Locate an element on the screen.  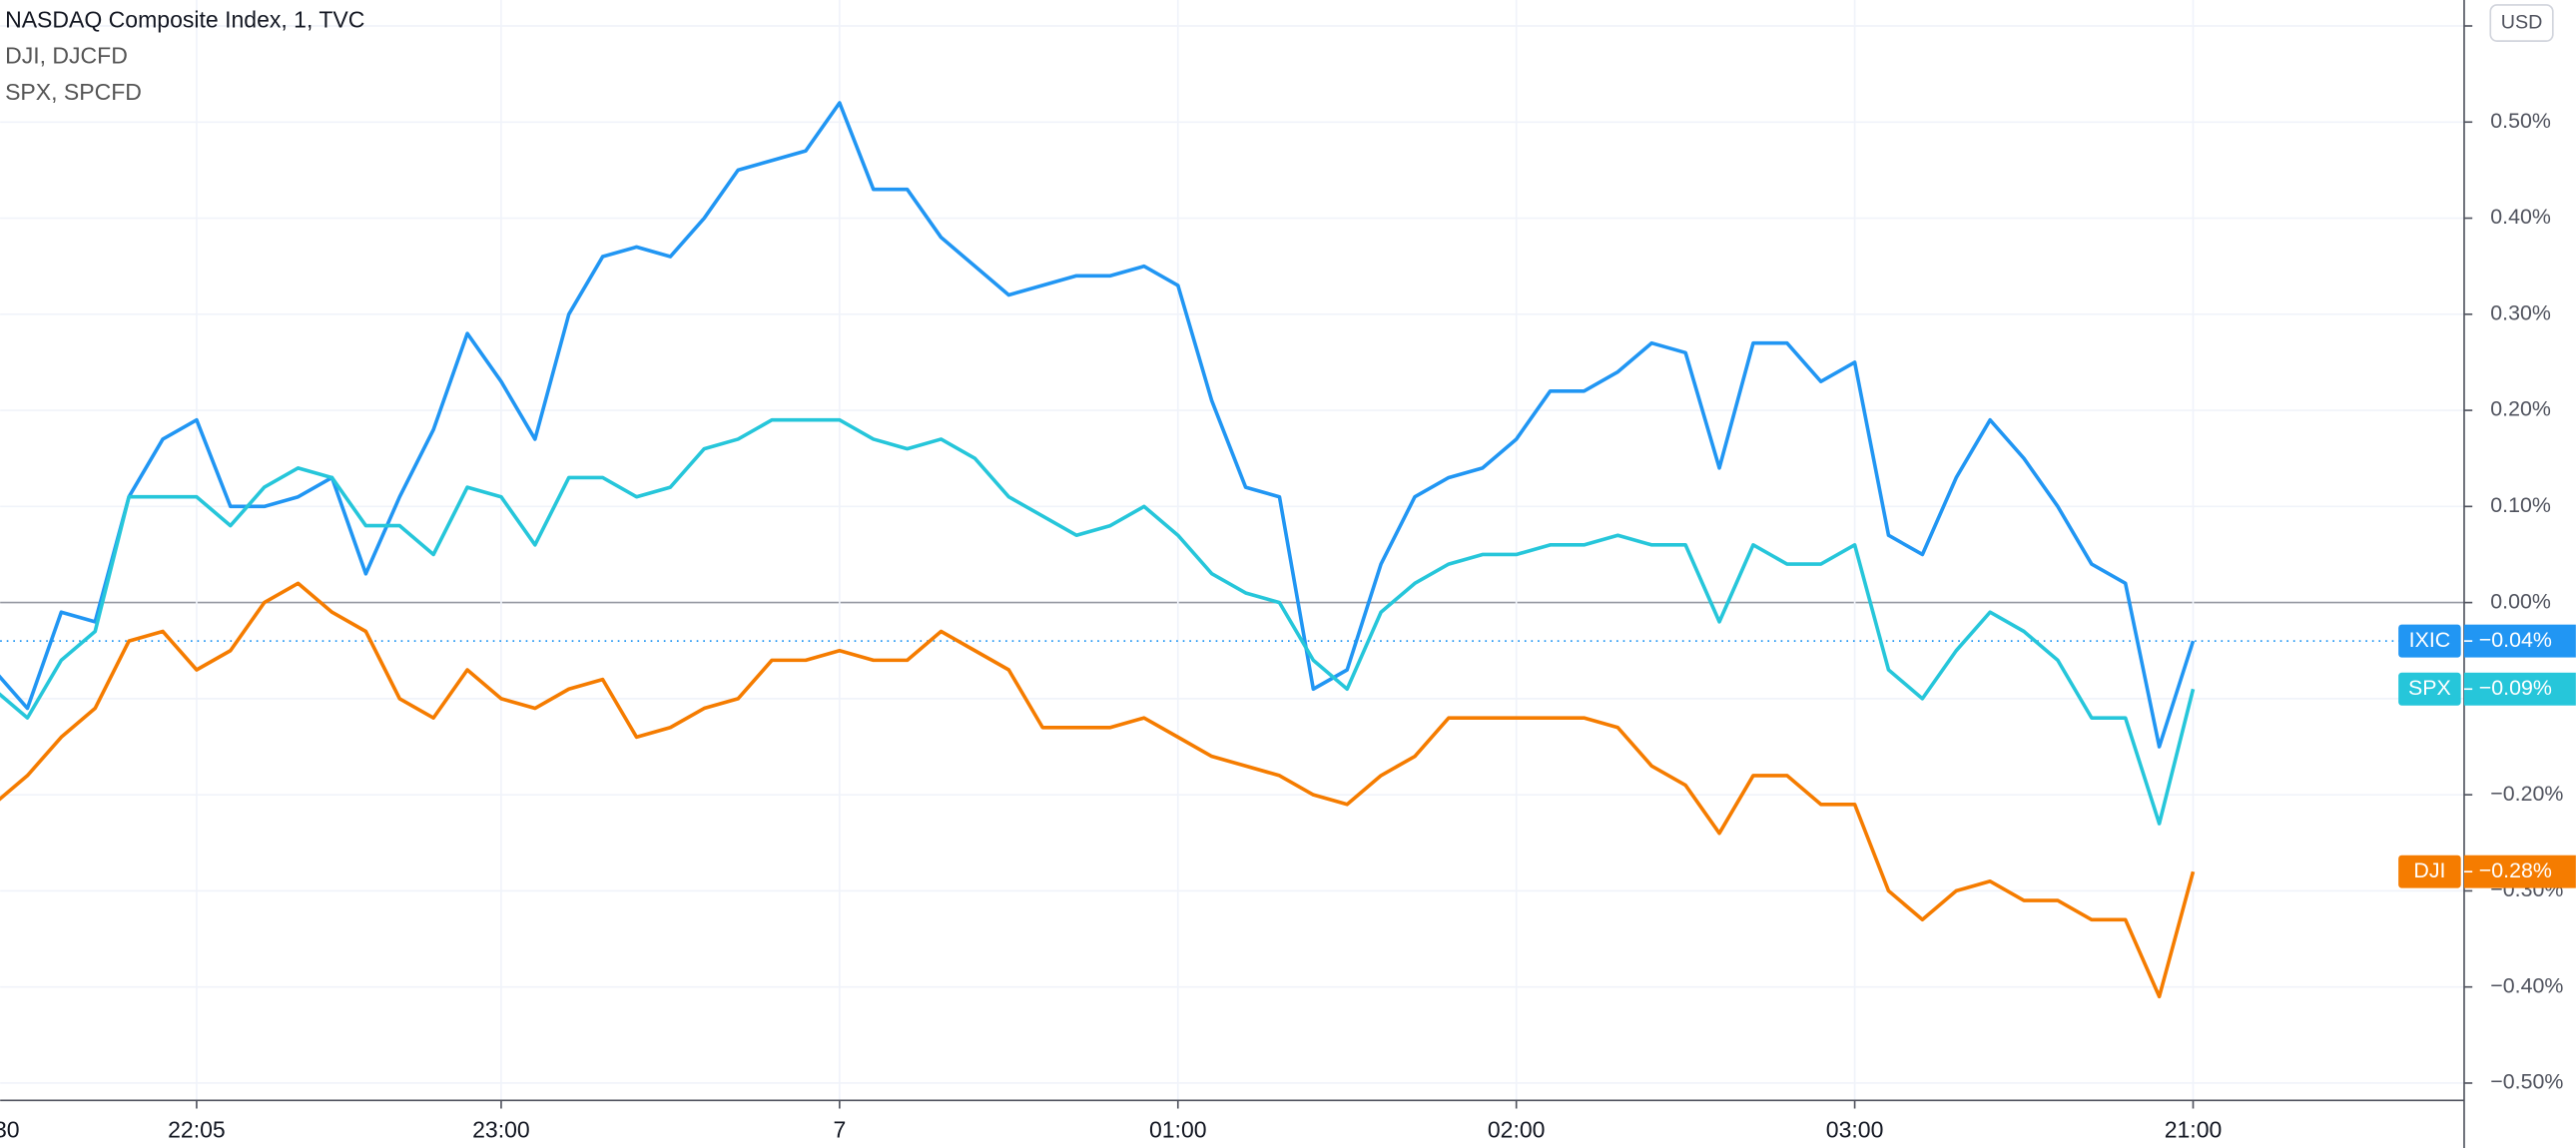
y-tick-label: 0.20% is located at coordinates (2520, 409).